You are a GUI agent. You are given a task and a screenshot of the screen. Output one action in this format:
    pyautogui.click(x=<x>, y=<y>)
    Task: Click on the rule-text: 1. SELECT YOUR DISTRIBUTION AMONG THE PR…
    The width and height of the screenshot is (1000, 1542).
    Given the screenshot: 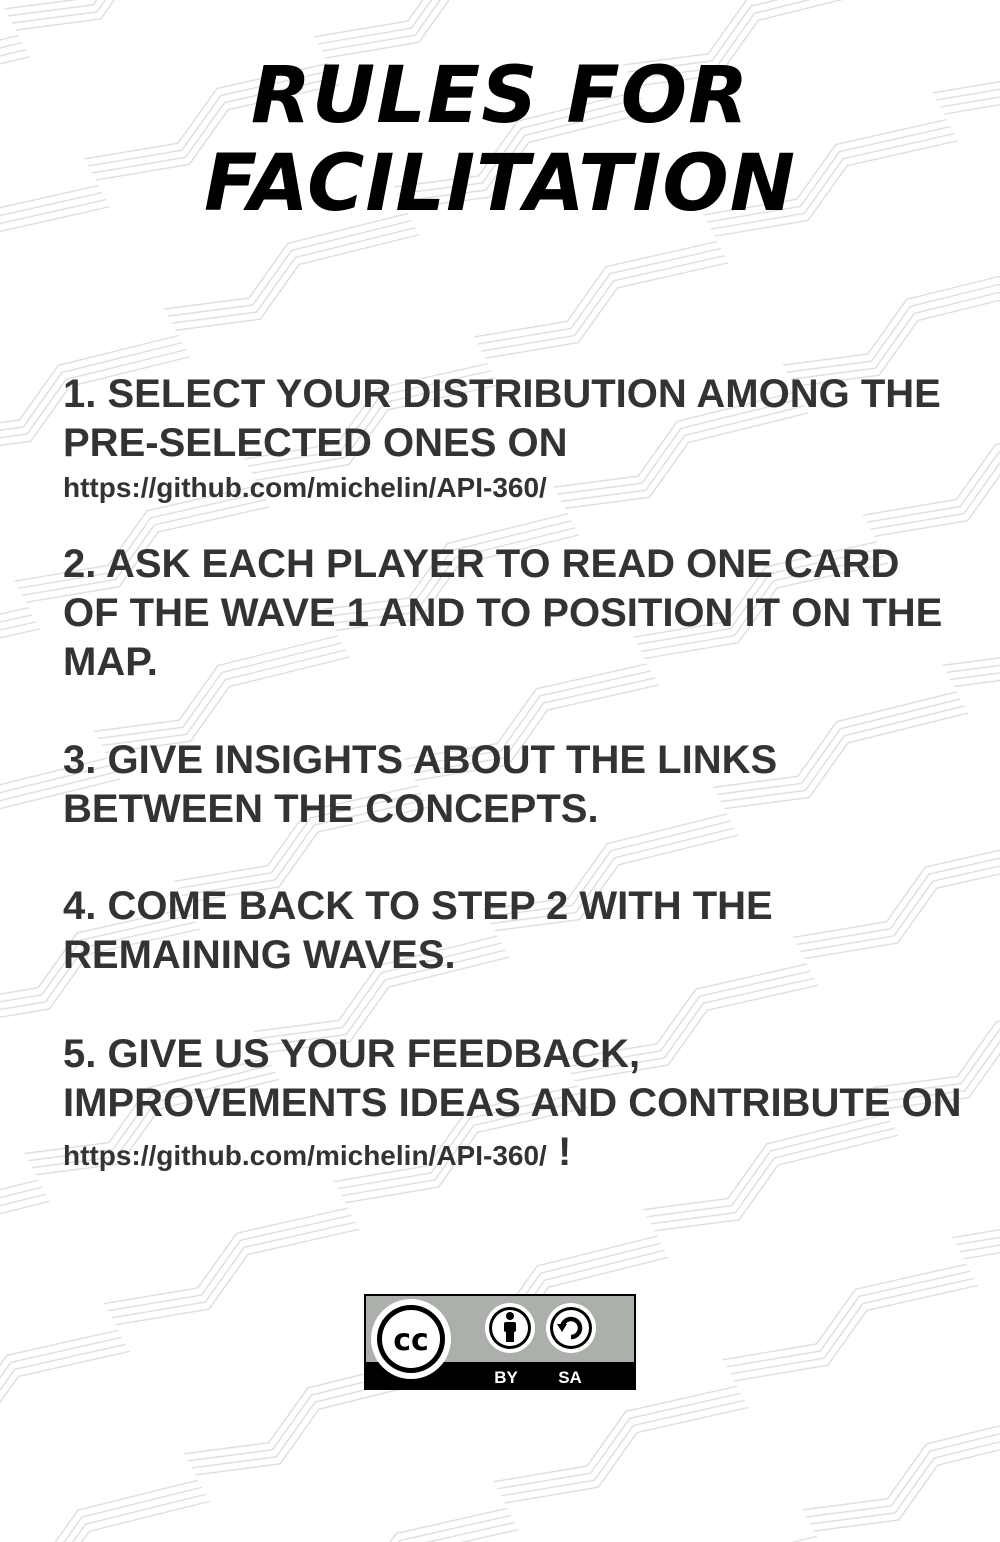 What is the action you would take?
    pyautogui.click(x=502, y=418)
    